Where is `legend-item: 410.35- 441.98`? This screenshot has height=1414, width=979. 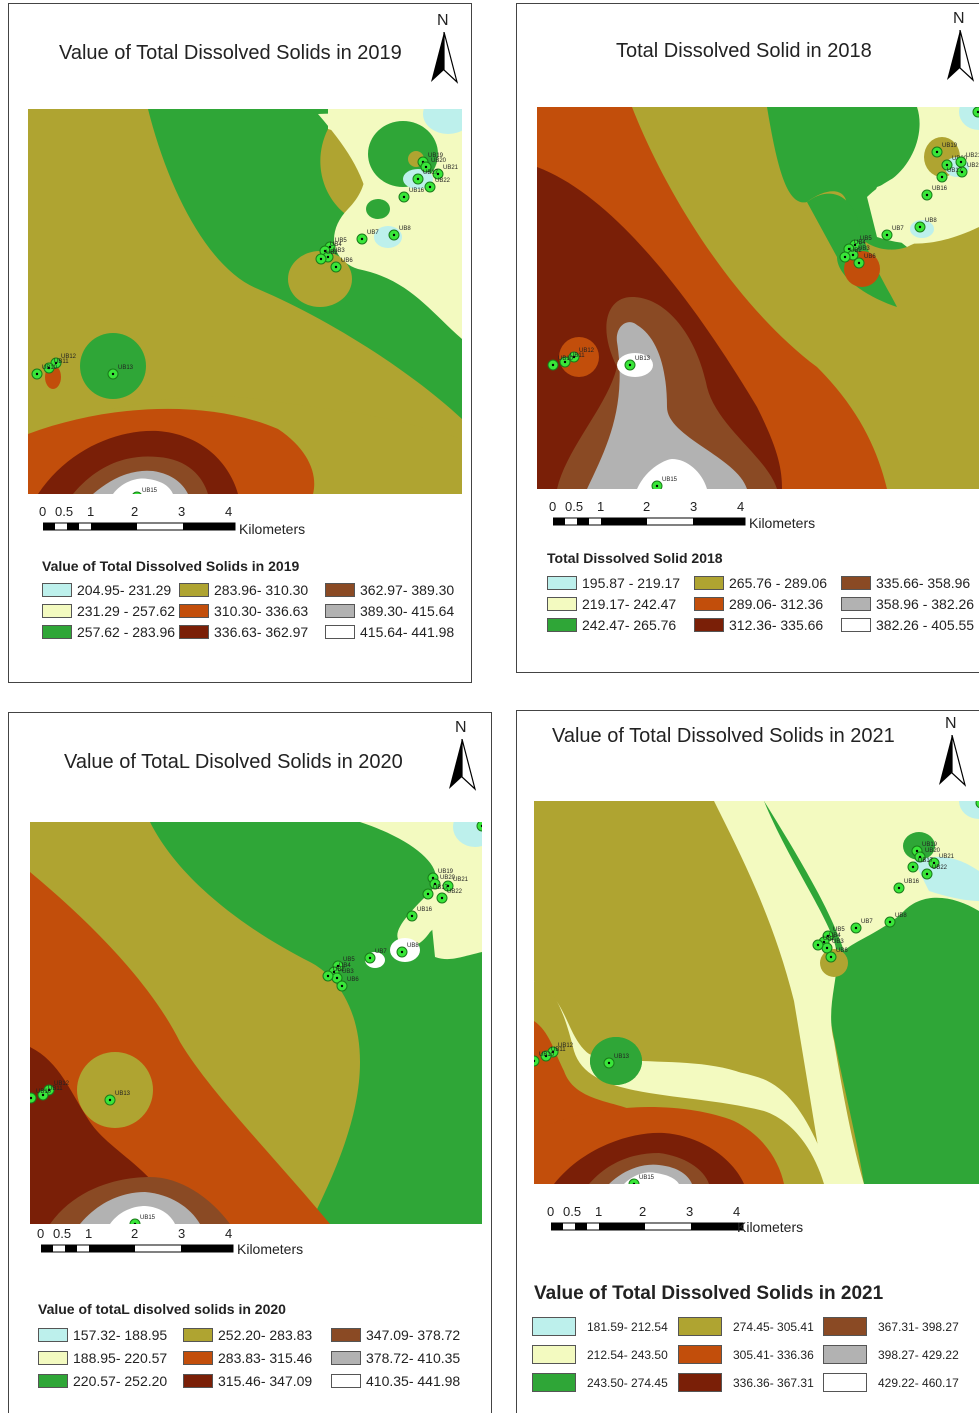 legend-item: 410.35- 441.98 is located at coordinates (395, 1381).